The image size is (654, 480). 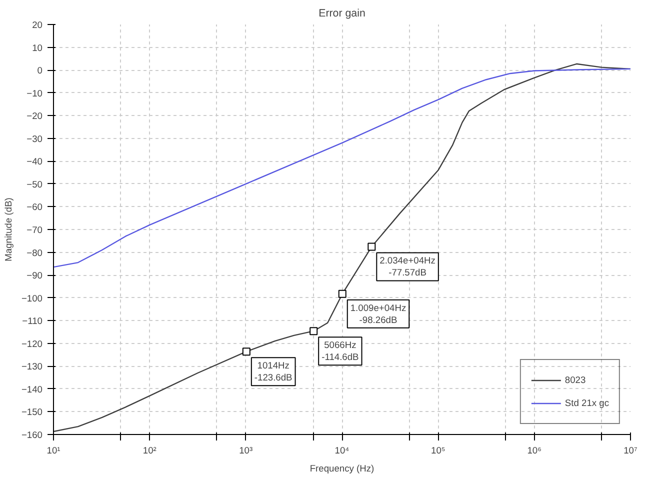 What do you see at coordinates (34, 116) in the screenshot?
I see `y-tick-label: −20` at bounding box center [34, 116].